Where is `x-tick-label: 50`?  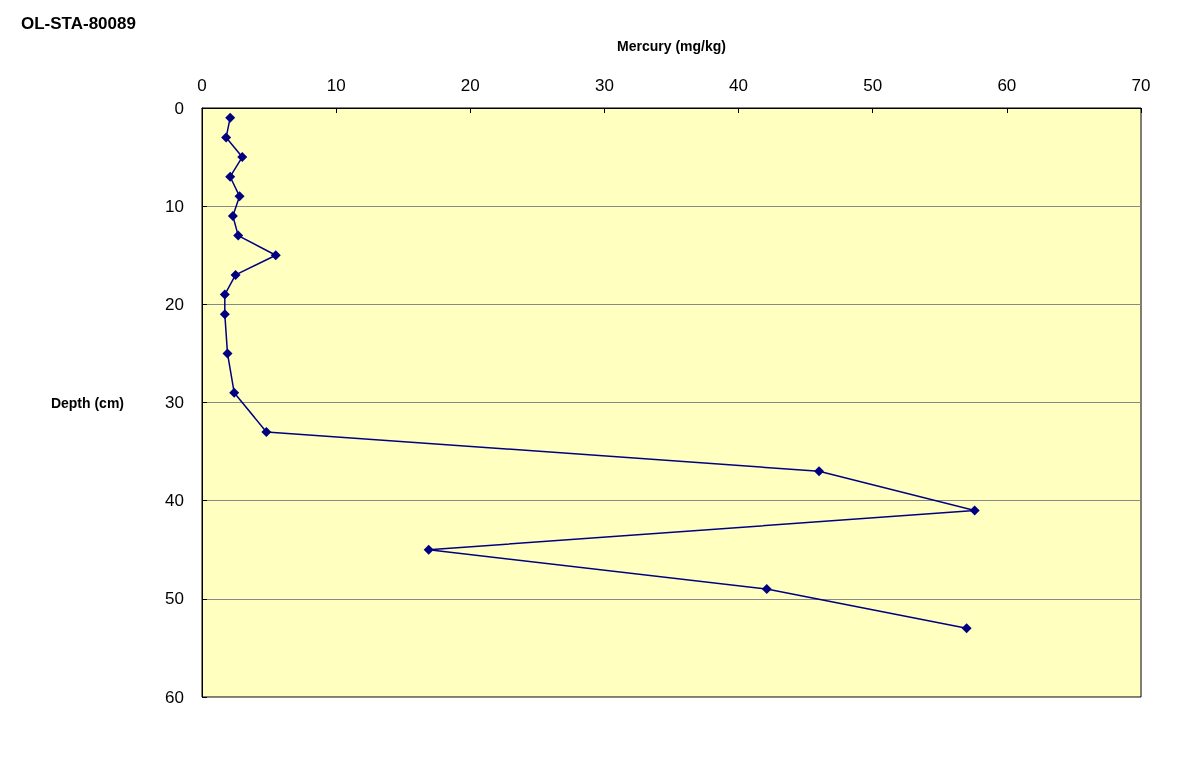 x-tick-label: 50 is located at coordinates (873, 85).